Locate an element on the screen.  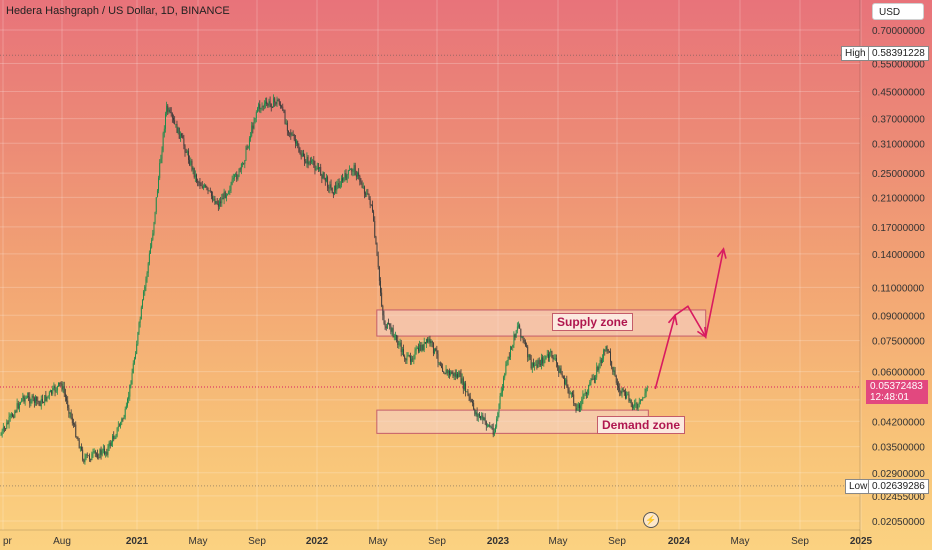
projection-arrows is located at coordinates (690, 318).